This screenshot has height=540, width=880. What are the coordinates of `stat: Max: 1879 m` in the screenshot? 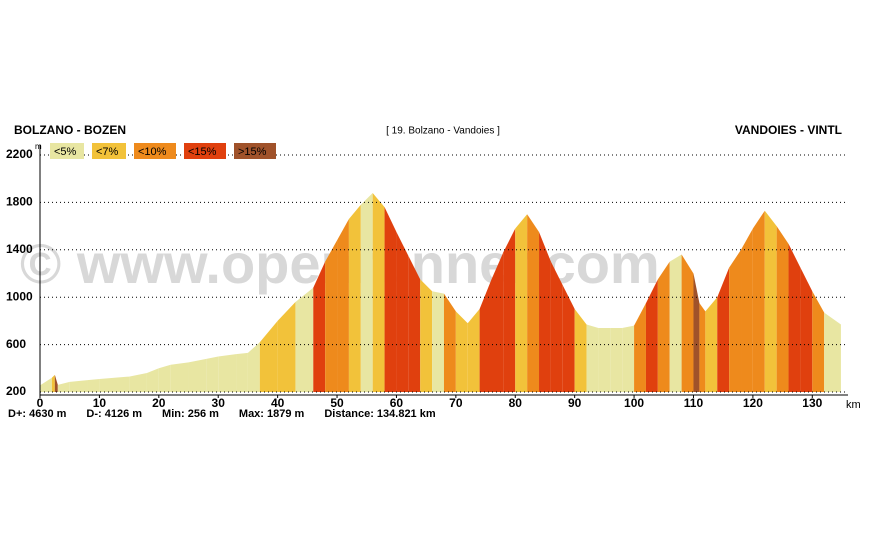 It's located at (272, 414).